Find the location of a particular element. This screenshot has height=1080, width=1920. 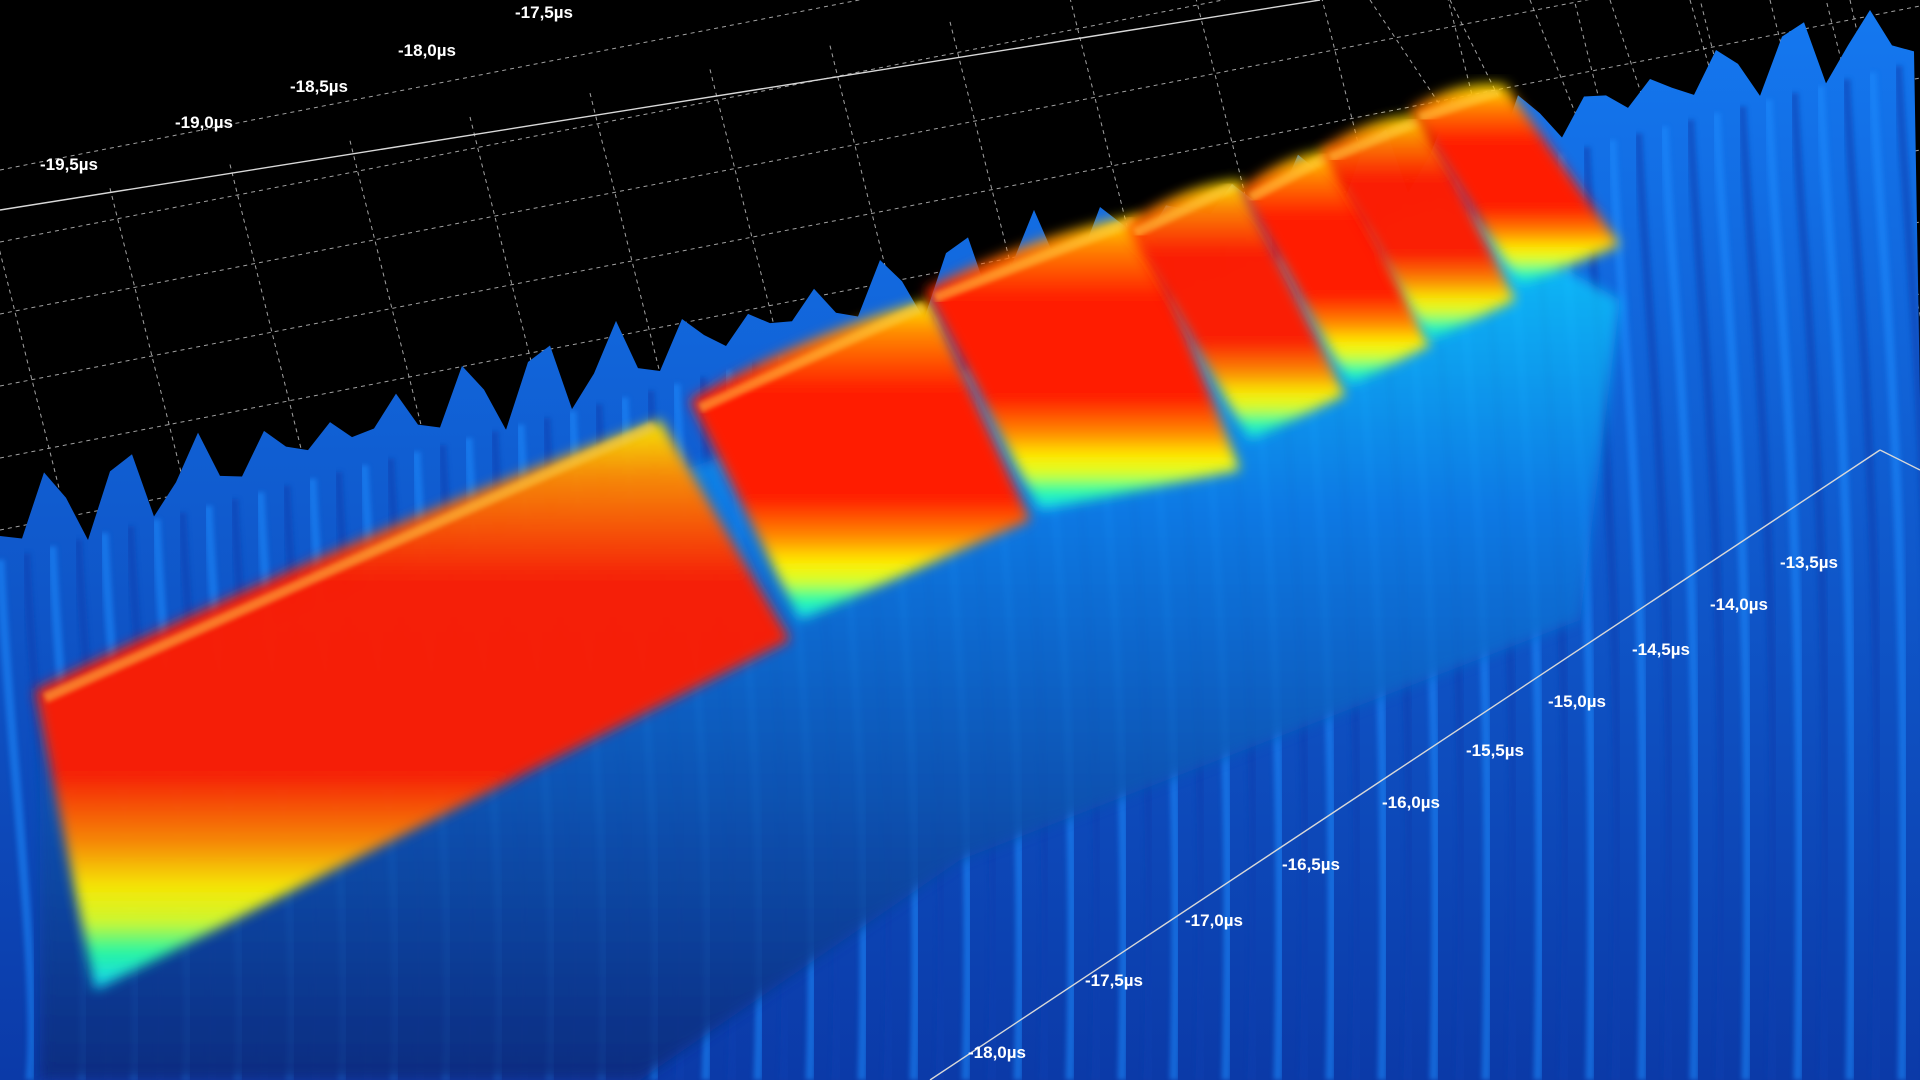

right-axis-line is located at coordinates (1899, 460).